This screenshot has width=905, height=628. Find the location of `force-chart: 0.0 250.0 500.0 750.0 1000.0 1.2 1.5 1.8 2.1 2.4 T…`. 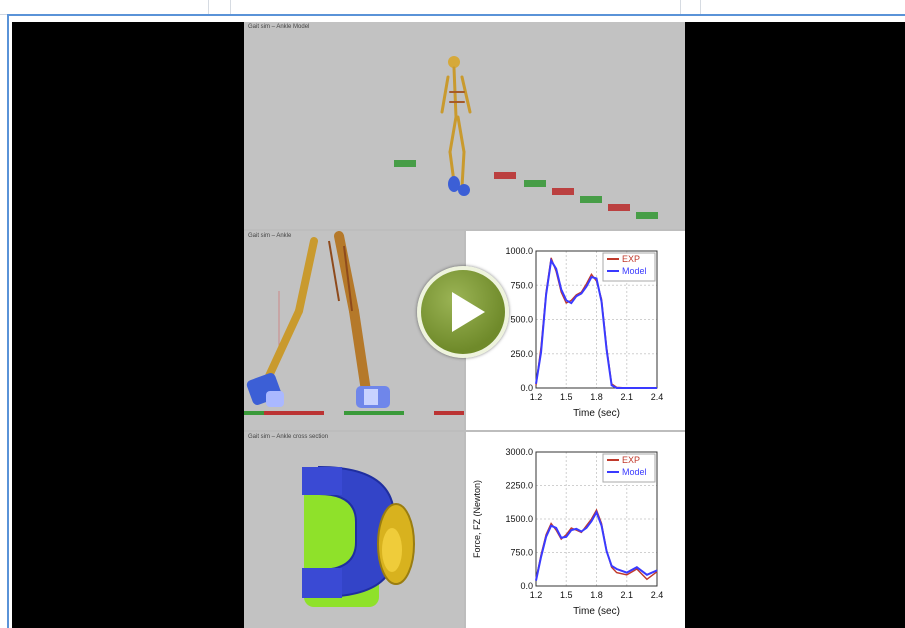

force-chart: 0.0 250.0 500.0 750.0 1000.0 1.2 1.5 1.8 2.1 2.4 T… is located at coordinates (584, 332).